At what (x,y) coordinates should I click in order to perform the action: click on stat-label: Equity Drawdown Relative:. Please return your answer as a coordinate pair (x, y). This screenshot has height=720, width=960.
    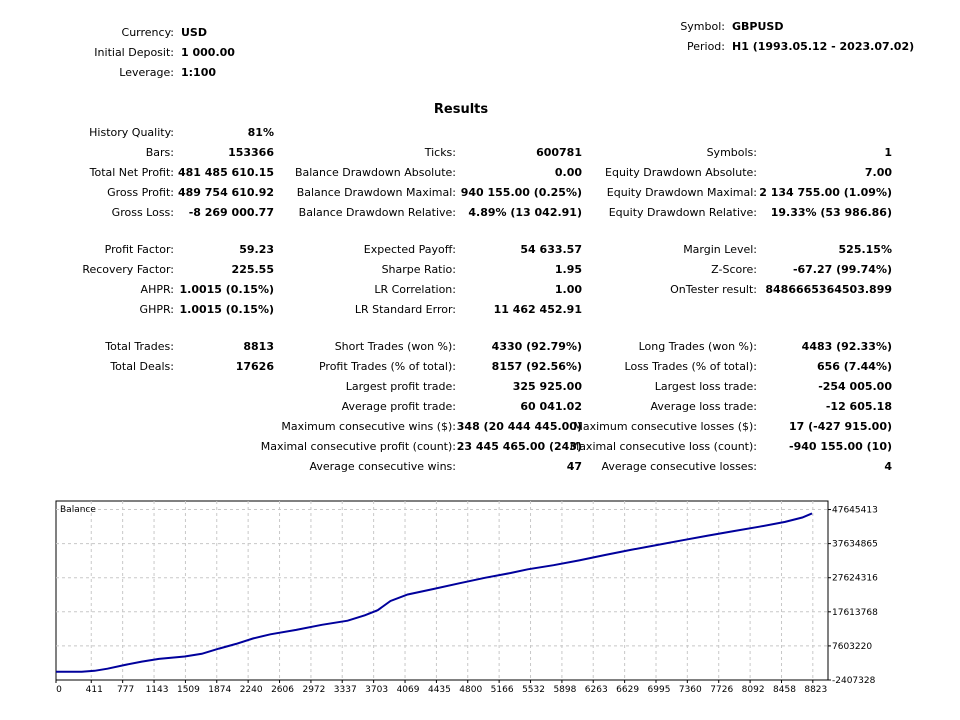
    Looking at the image, I should click on (682, 212).